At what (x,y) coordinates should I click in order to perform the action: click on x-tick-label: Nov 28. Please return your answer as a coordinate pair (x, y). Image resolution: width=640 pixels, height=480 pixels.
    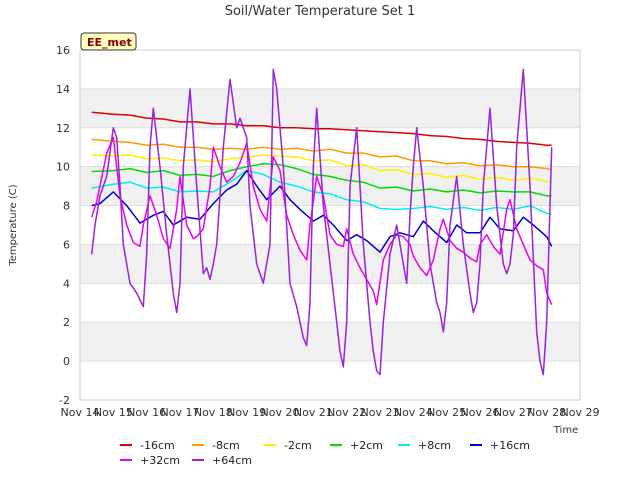
    Looking at the image, I should click on (546, 412).